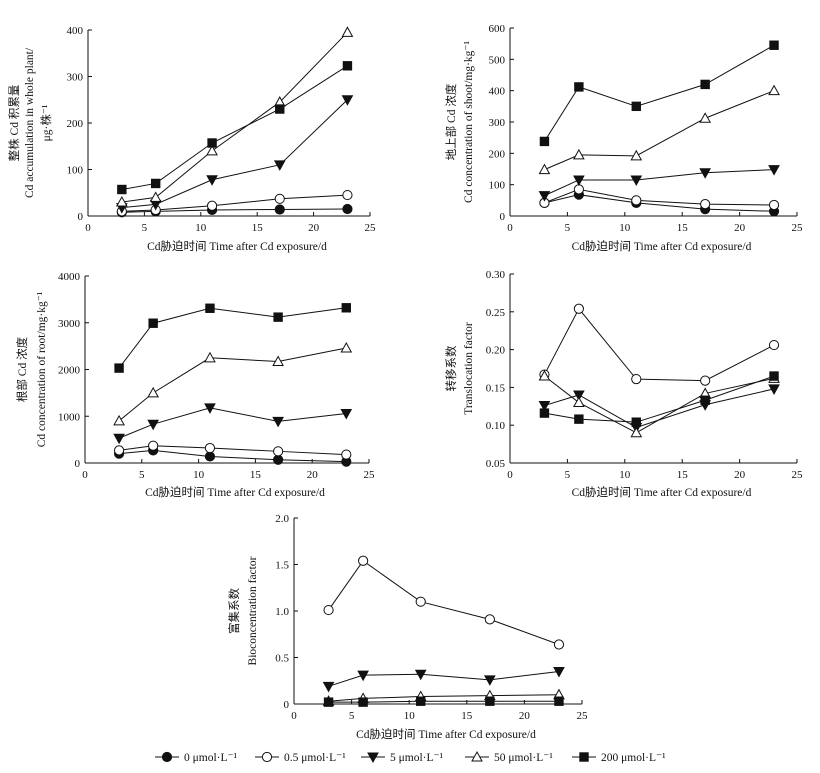  I want to click on y-axis-title: μg·株⁻¹, so click(46, 122).